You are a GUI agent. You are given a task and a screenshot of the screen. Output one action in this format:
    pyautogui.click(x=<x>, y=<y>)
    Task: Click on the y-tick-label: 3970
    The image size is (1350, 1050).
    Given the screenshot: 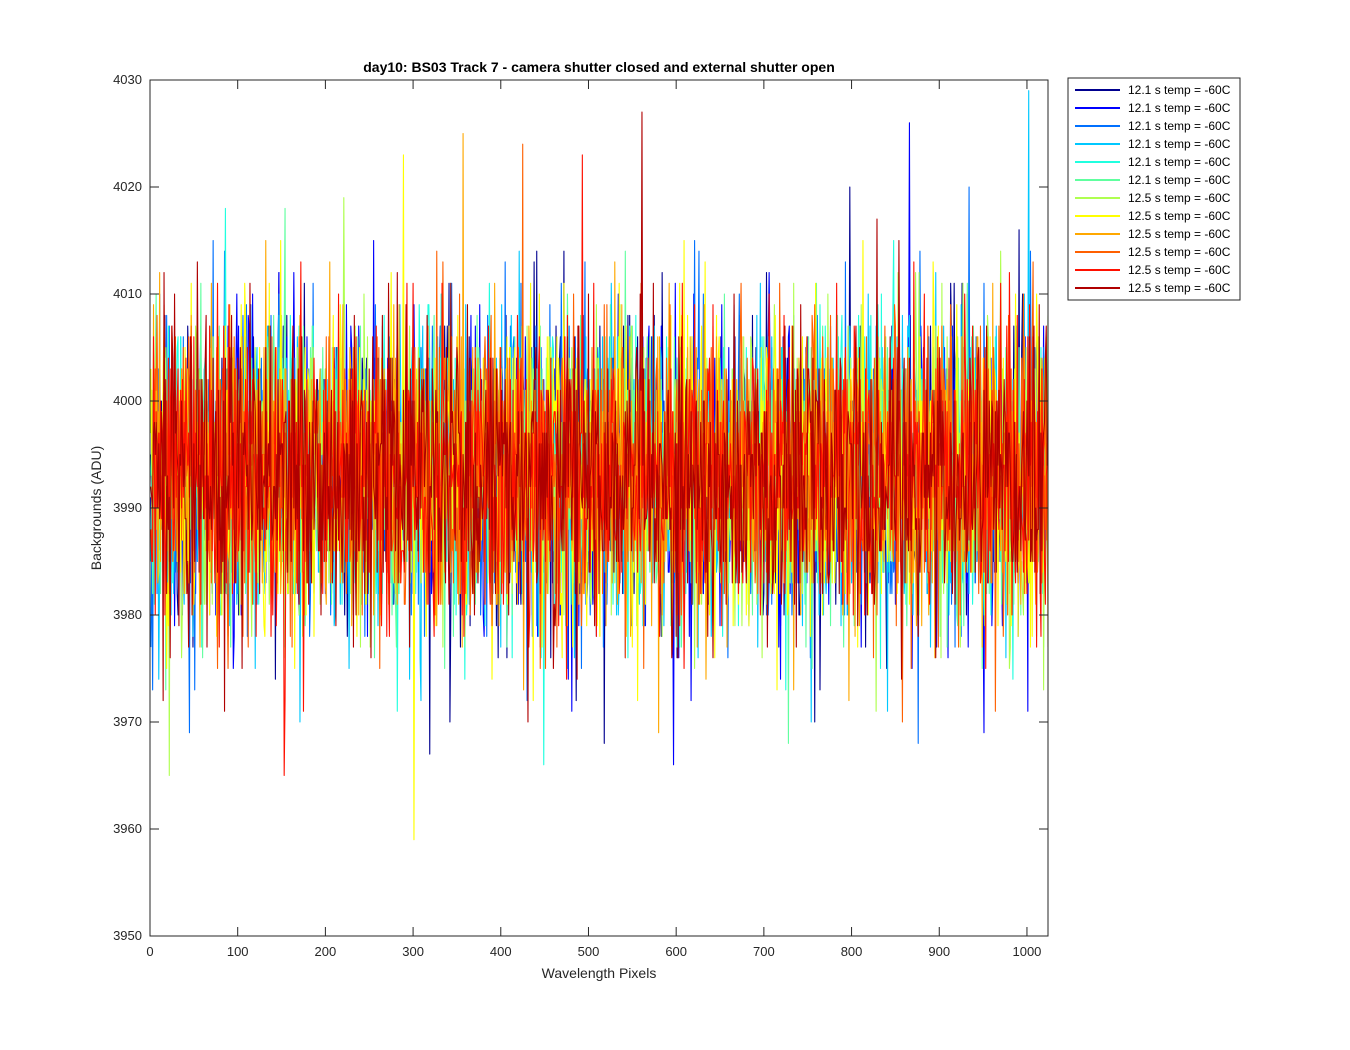 What is the action you would take?
    pyautogui.click(x=127, y=721)
    